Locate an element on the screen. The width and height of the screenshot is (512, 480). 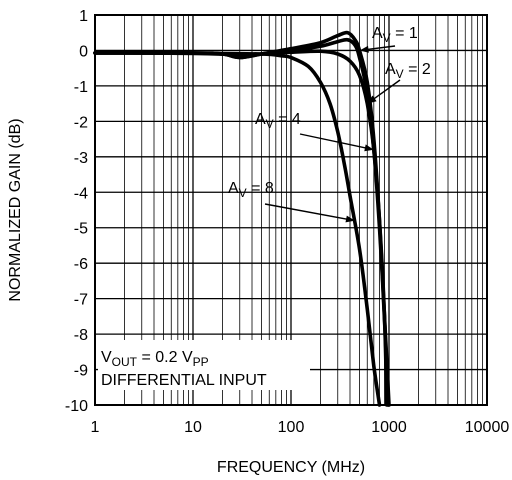
annotation-label-2: AV = 2 is located at coordinates (408, 71).